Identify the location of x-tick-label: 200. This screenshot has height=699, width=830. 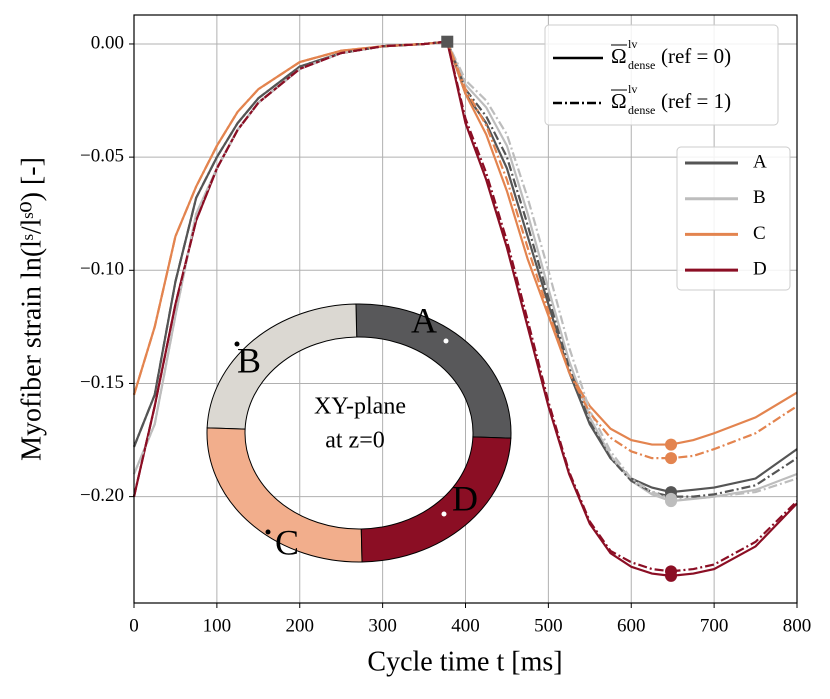
(300, 625).